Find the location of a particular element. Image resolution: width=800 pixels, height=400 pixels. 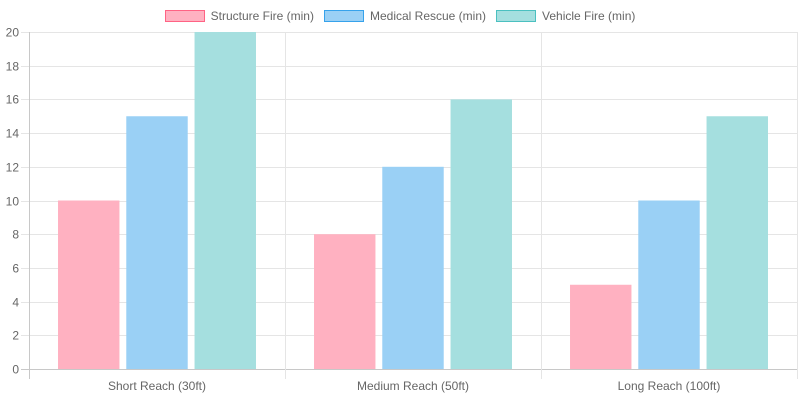

y-tick-label: 8 is located at coordinates (15, 235).